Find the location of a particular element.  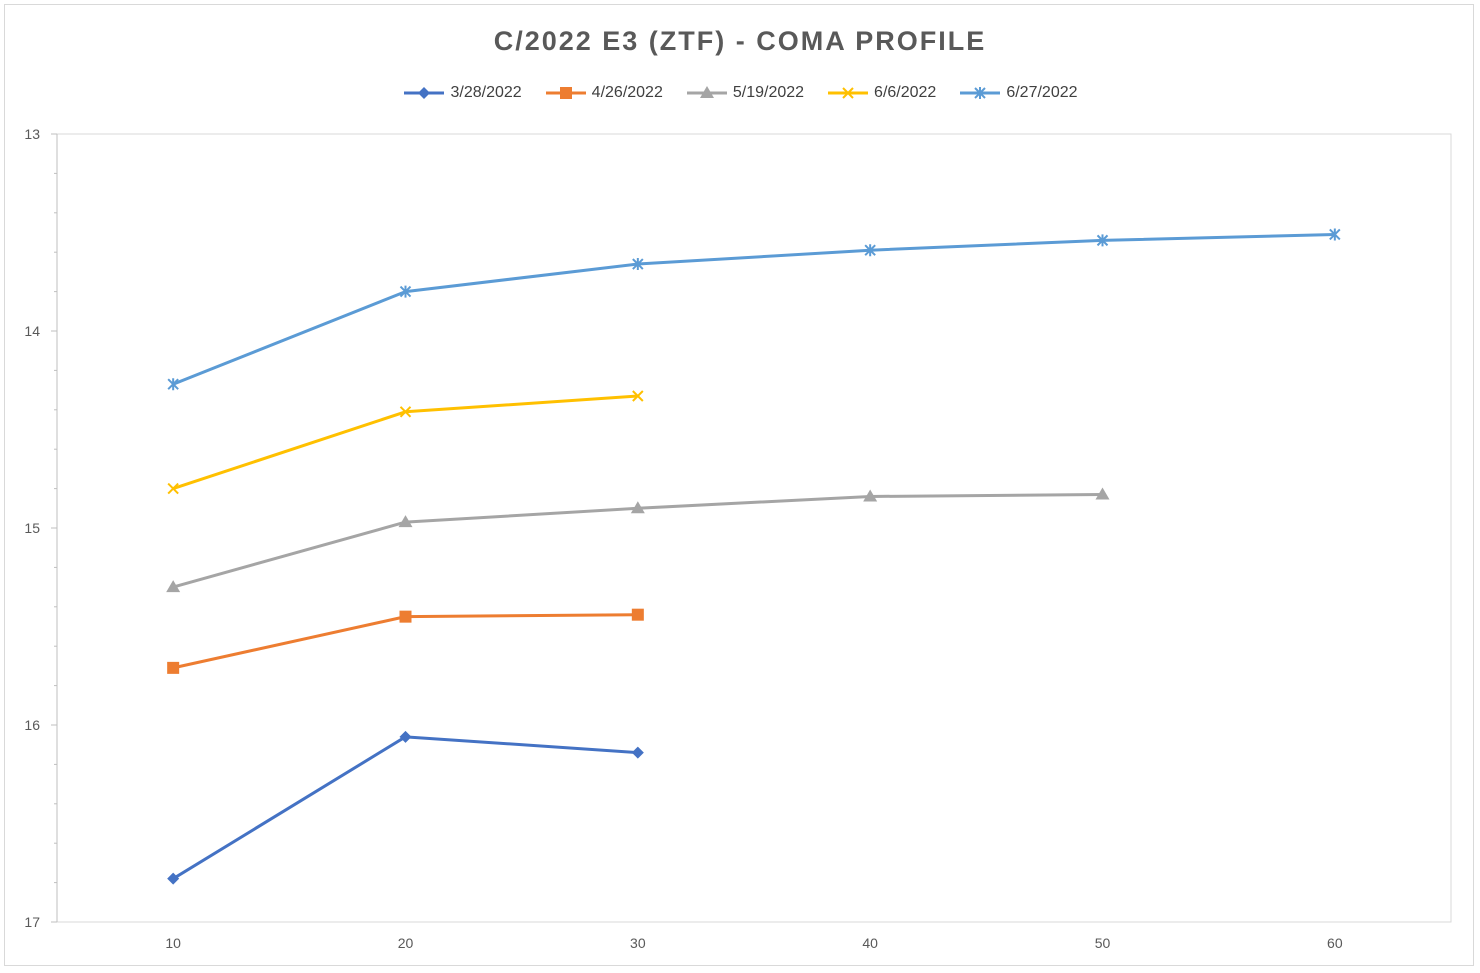

x-tick-label: 50 is located at coordinates (1103, 943).